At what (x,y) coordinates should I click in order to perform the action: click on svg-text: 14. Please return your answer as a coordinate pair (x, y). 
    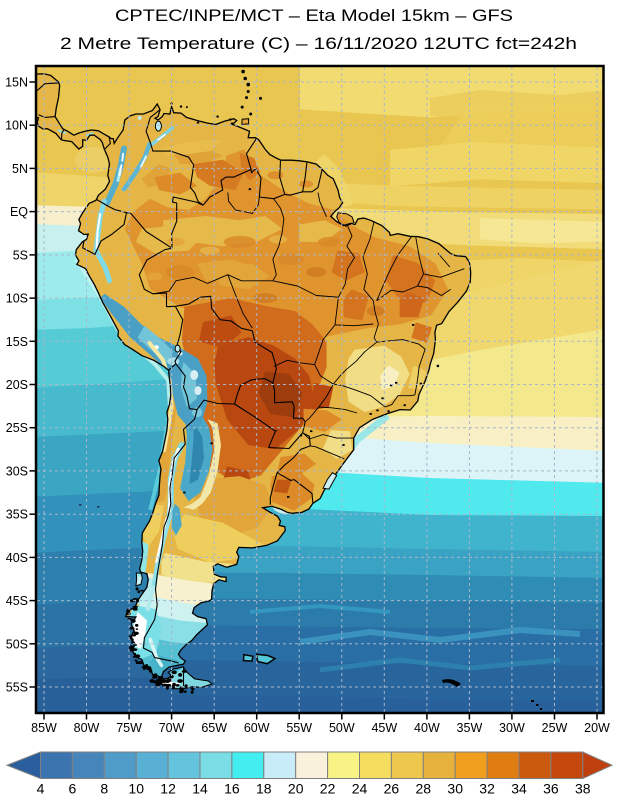
    Looking at the image, I should click on (200, 789).